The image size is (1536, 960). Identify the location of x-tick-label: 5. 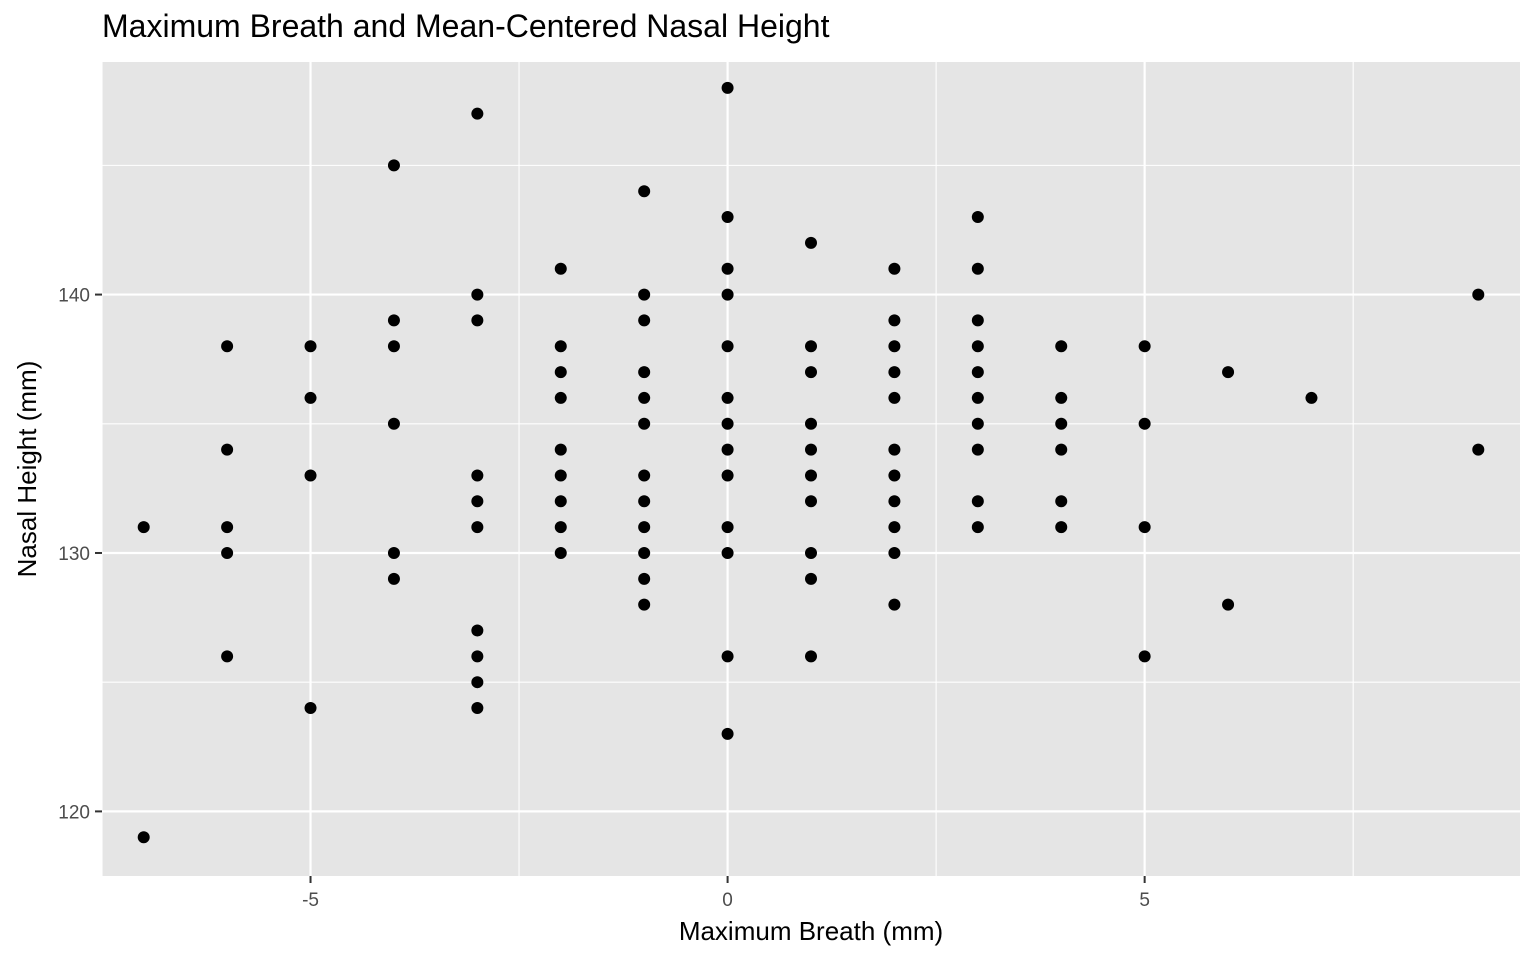
(1144, 900).